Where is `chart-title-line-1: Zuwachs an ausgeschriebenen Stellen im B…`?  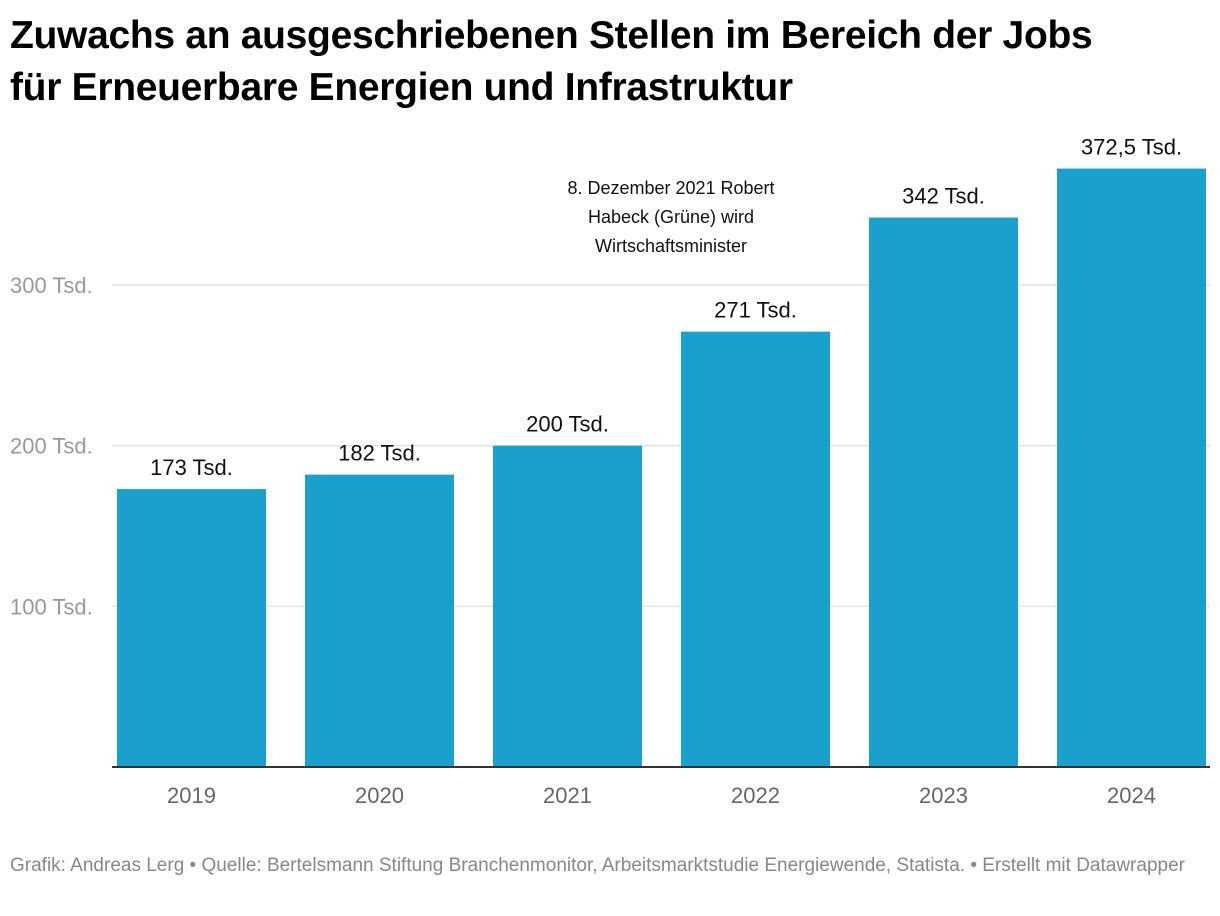 chart-title-line-1: Zuwachs an ausgeschriebenen Stellen im B… is located at coordinates (551, 35).